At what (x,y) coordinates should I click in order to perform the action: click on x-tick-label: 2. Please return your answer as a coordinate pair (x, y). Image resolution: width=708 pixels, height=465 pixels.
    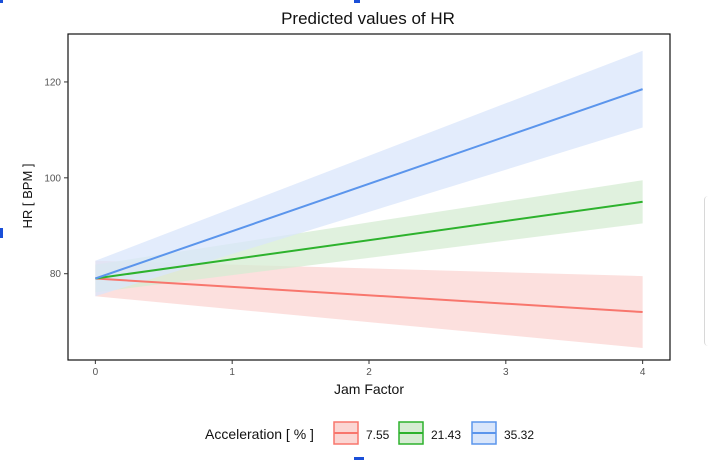
    Looking at the image, I should click on (369, 372).